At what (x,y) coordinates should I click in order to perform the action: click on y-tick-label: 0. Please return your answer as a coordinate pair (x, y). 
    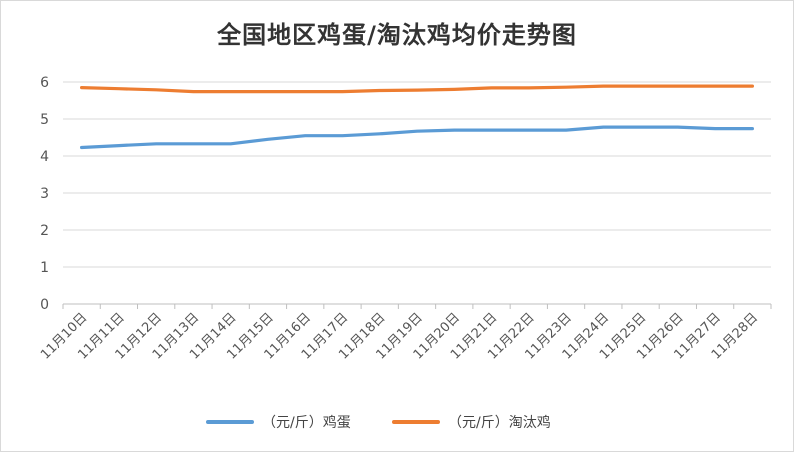
    Looking at the image, I should click on (44, 305).